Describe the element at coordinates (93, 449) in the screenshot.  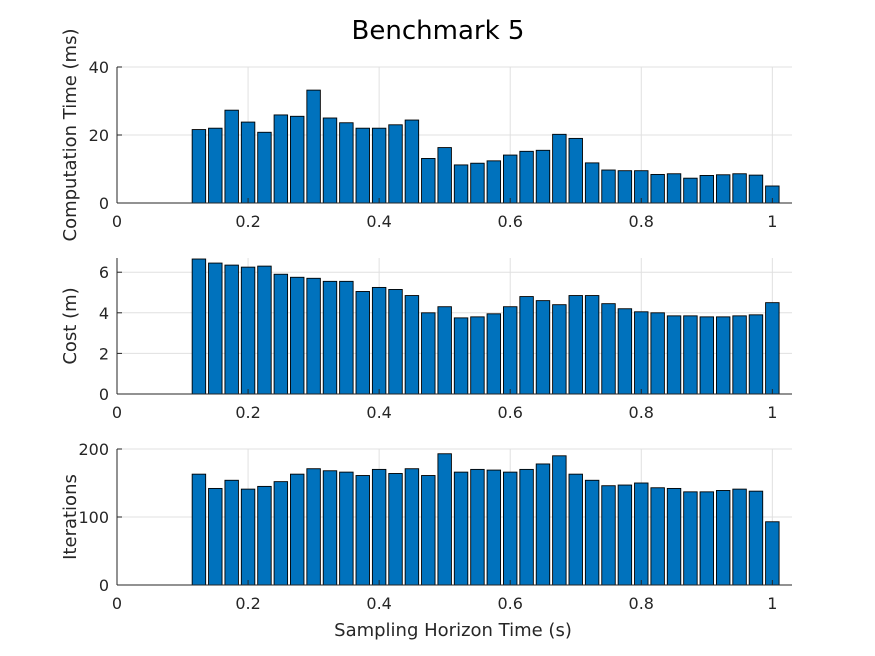
I see `y-tick-label: 200` at that location.